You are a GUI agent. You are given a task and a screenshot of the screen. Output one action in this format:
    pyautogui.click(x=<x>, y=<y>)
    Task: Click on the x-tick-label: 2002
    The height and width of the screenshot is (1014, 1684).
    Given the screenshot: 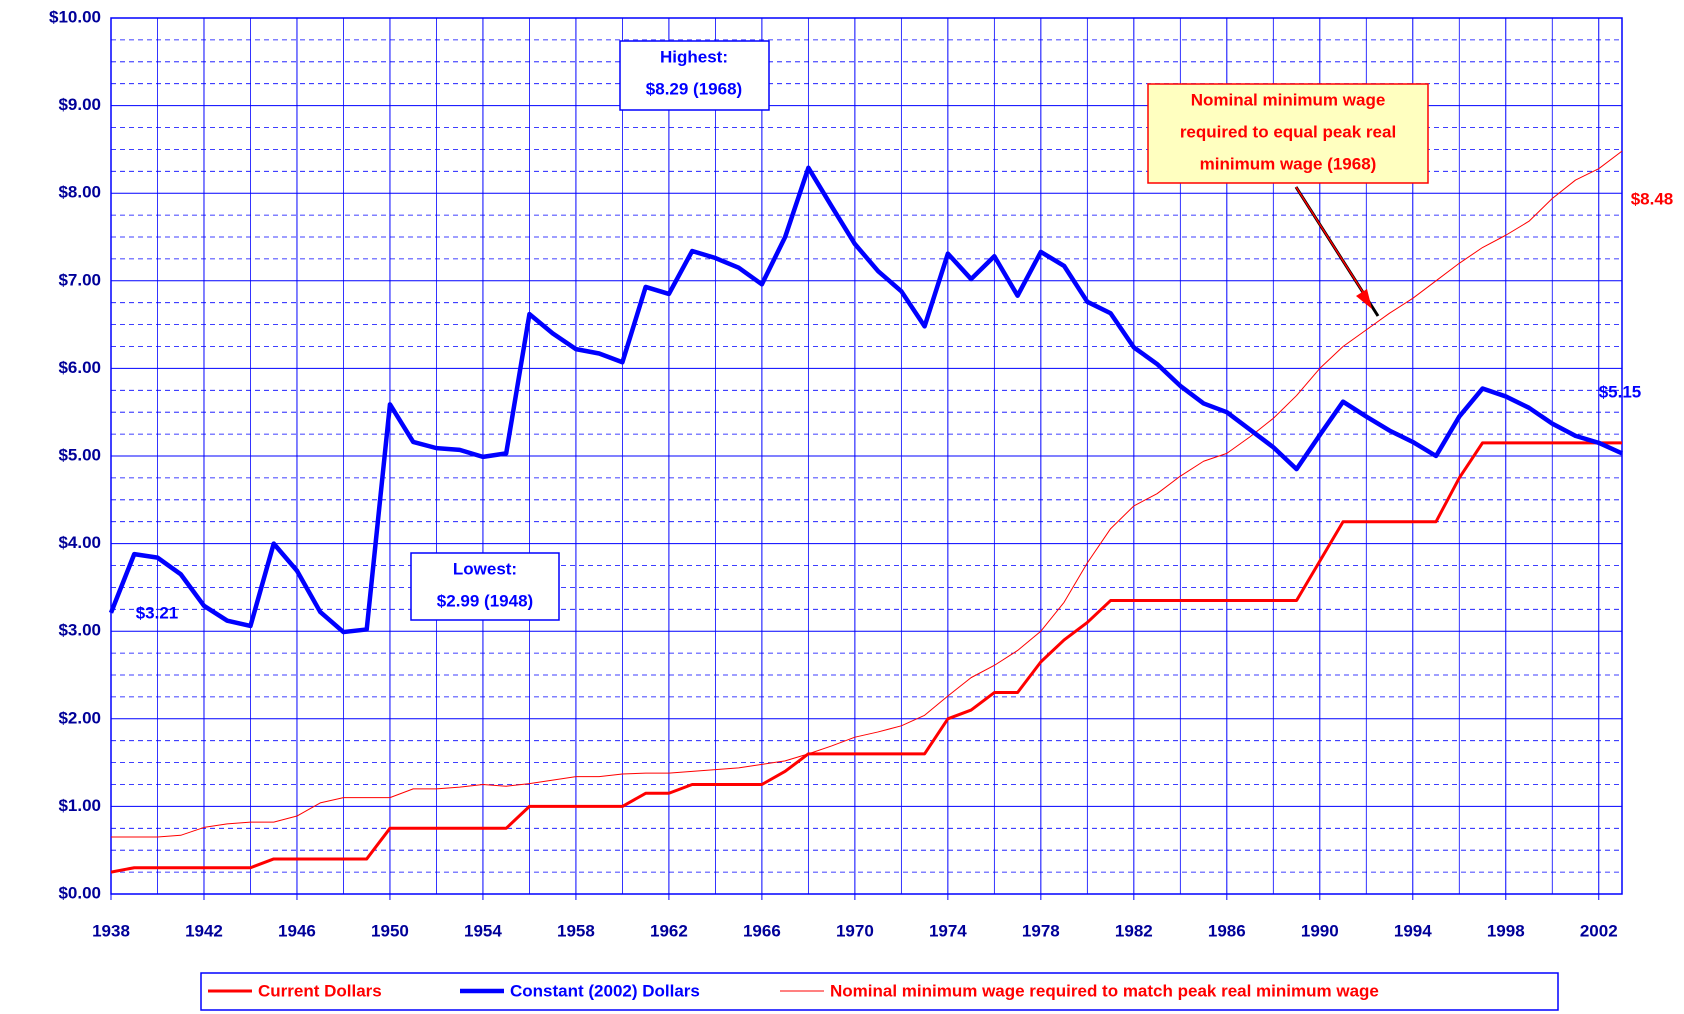 What is the action you would take?
    pyautogui.click(x=1599, y=930)
    